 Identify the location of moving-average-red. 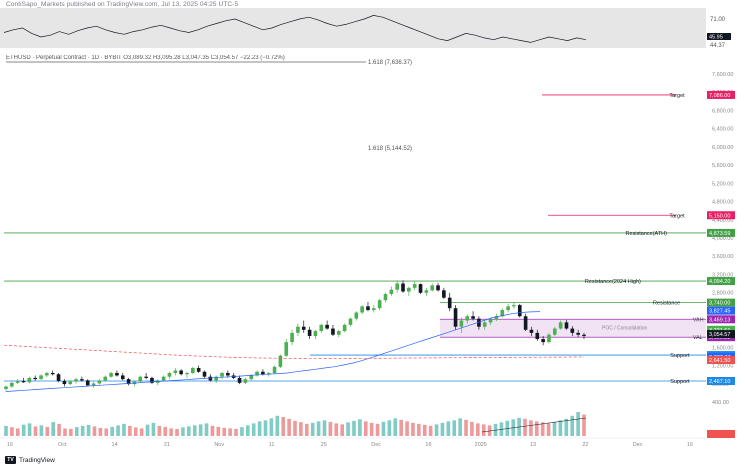
(294, 351).